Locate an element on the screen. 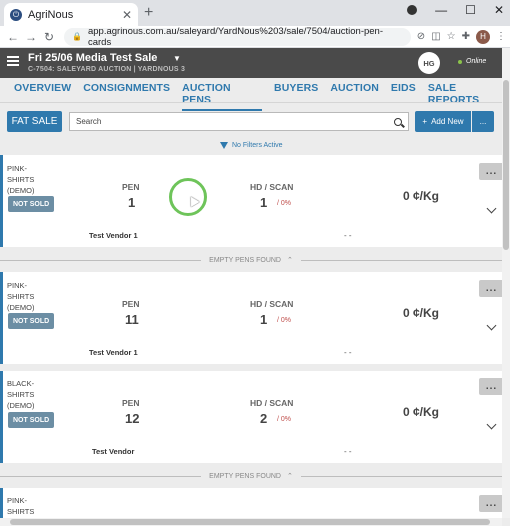 Image resolution: width=510 pixels, height=526 pixels. hamburger-menu-icon is located at coordinates (13, 61).